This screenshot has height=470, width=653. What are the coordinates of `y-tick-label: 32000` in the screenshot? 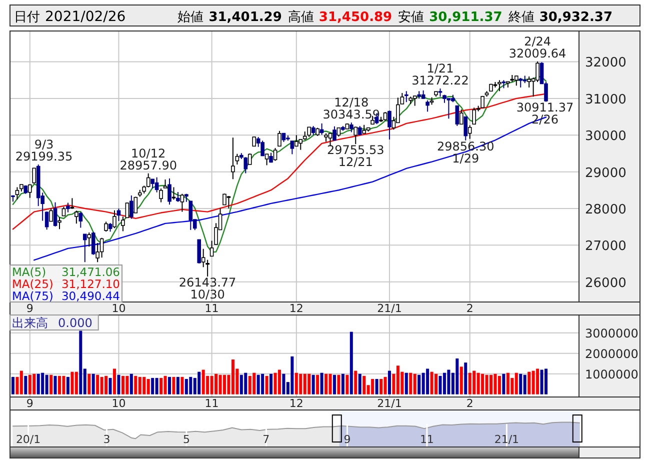 It's located at (605, 63).